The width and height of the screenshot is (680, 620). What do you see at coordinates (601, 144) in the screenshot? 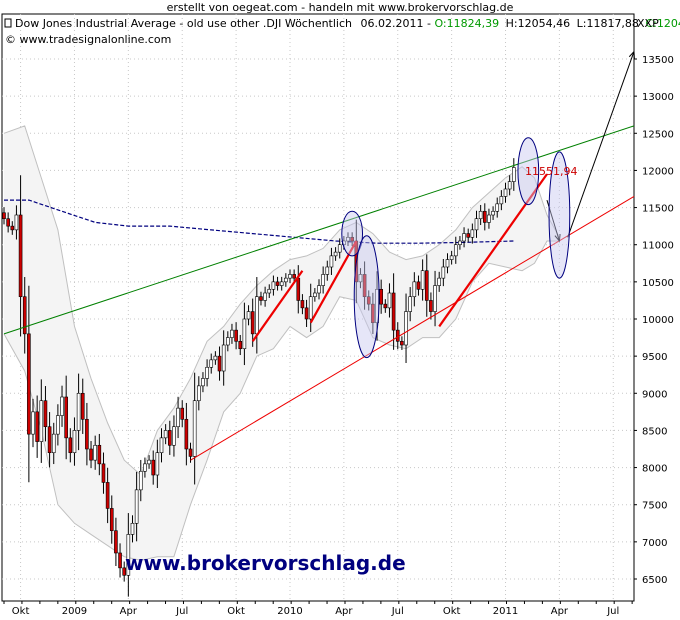
I see `arrow-line` at bounding box center [601, 144].